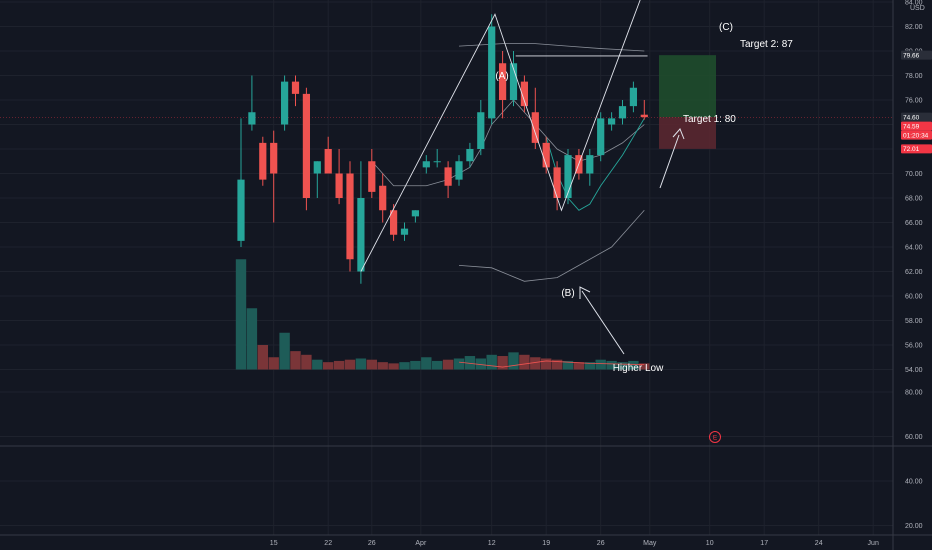 This screenshot has width=932, height=550. What do you see at coordinates (914, 248) in the screenshot?
I see `price-tick-label: 64.00` at bounding box center [914, 248].